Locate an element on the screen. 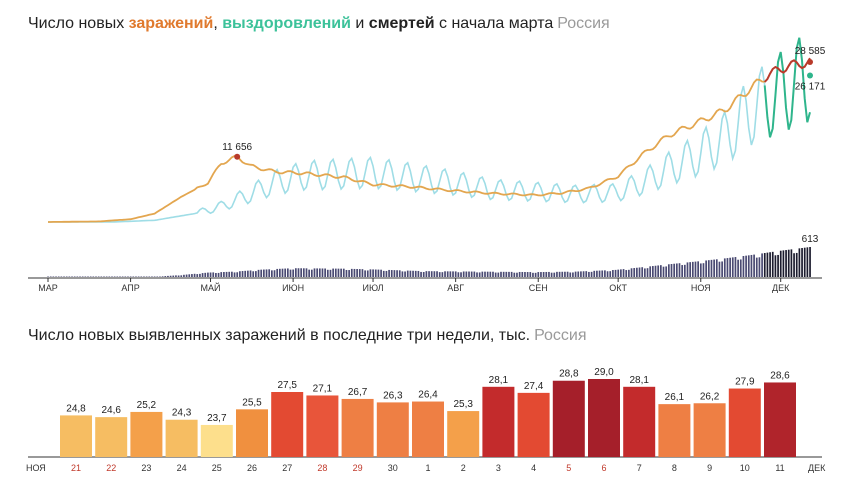 This screenshot has width=855, height=496. chart2-day-label: 8 is located at coordinates (674, 468).